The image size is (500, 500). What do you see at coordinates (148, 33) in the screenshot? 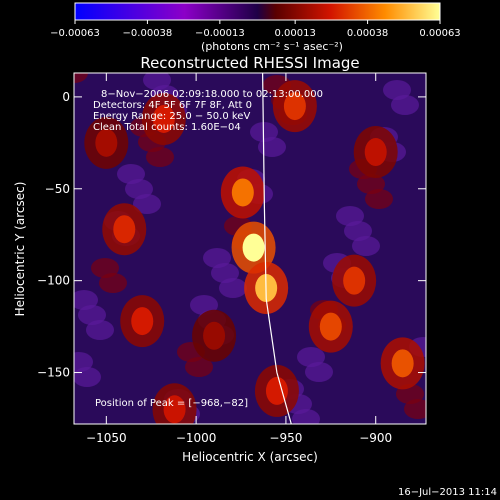
I see `colorbar-tick-label: −0.00038` at bounding box center [148, 33].